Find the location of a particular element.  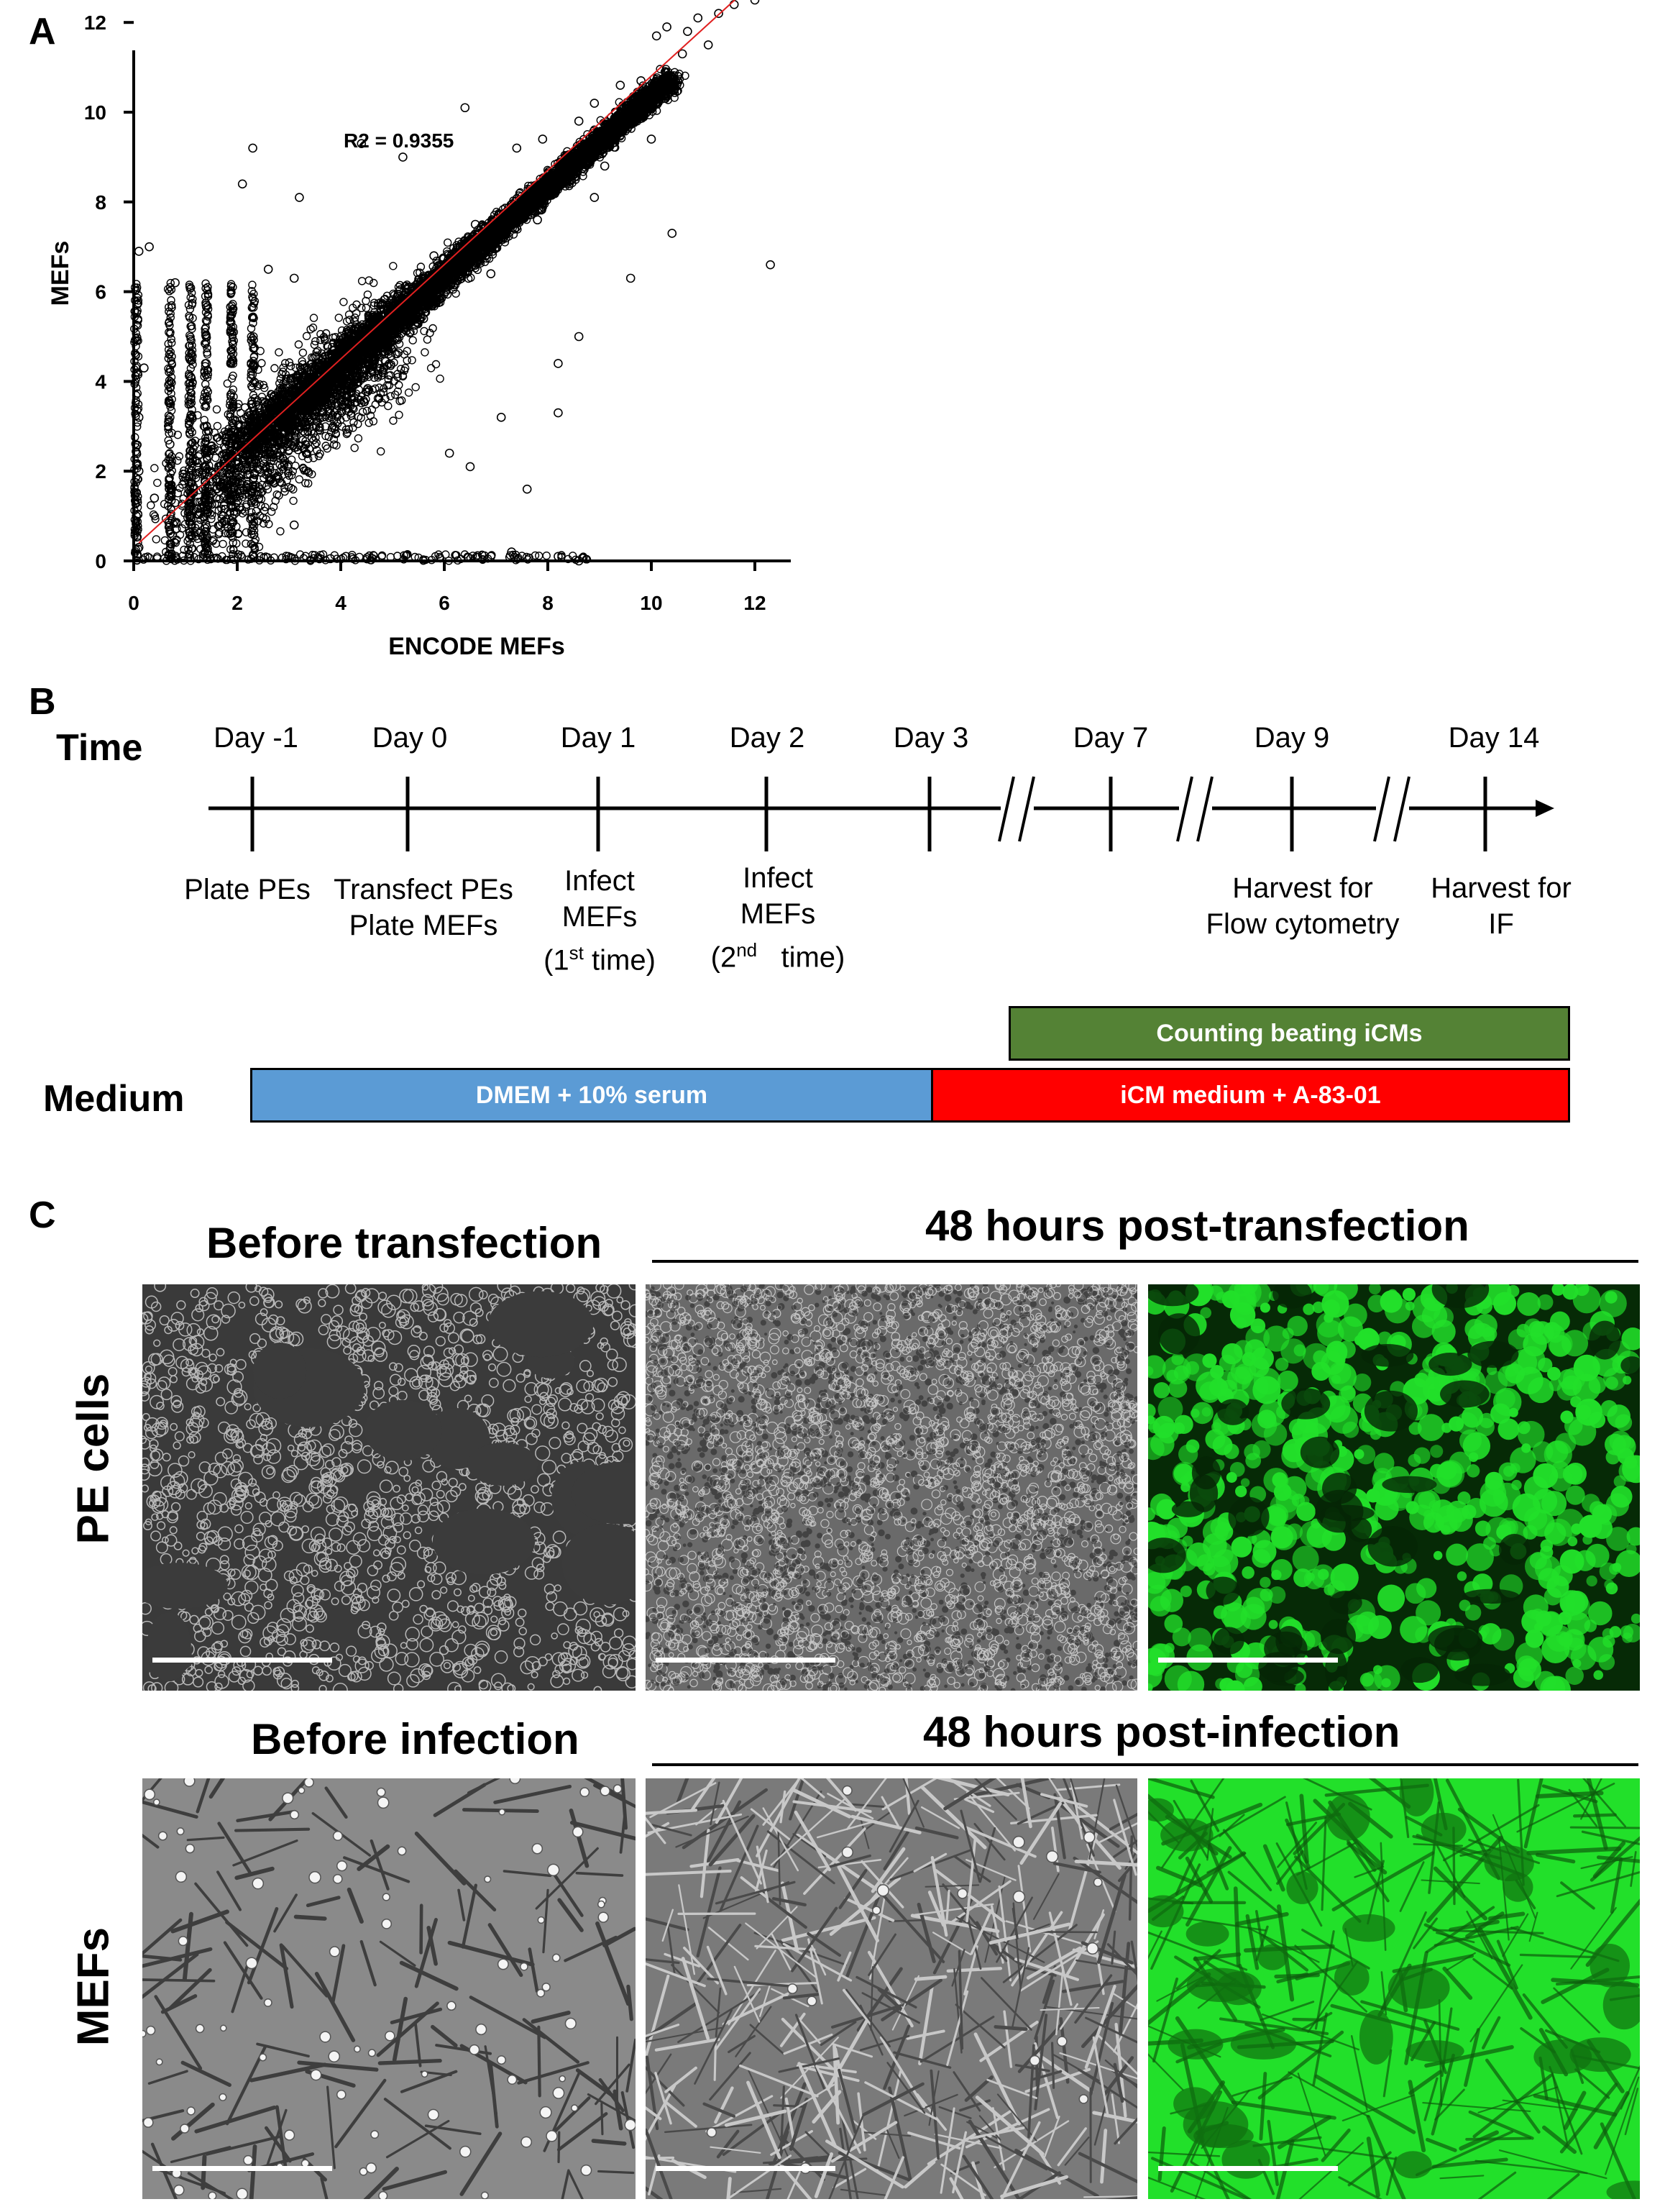

x-tick-label: 4 is located at coordinates (341, 603).